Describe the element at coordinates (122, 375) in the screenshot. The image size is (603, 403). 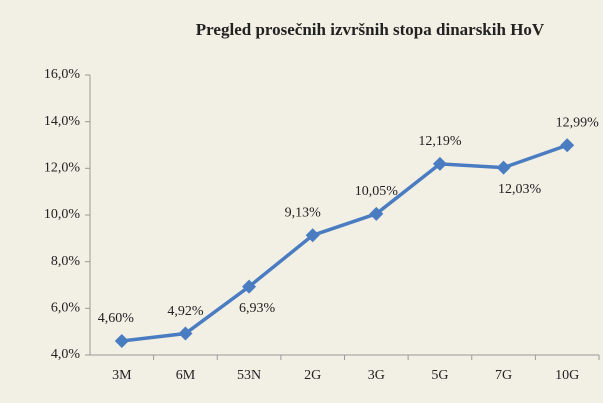
I see `x-tick-label: 3M` at that location.